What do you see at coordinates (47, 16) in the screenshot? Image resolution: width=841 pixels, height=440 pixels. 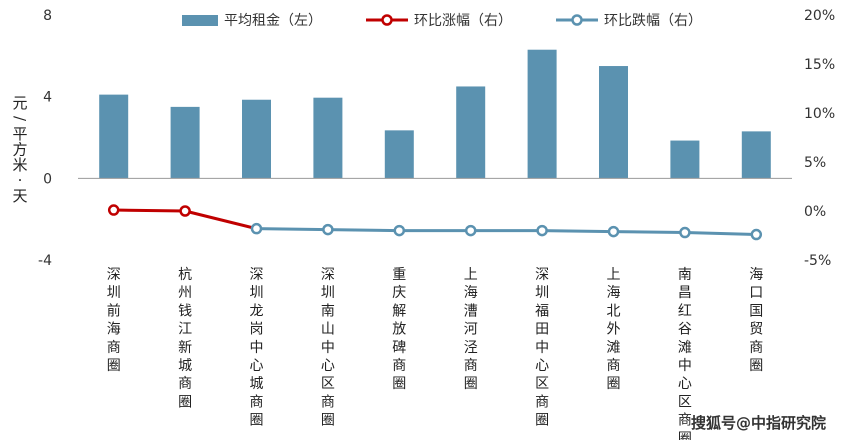 I see `left-tick-label: 8` at bounding box center [47, 16].